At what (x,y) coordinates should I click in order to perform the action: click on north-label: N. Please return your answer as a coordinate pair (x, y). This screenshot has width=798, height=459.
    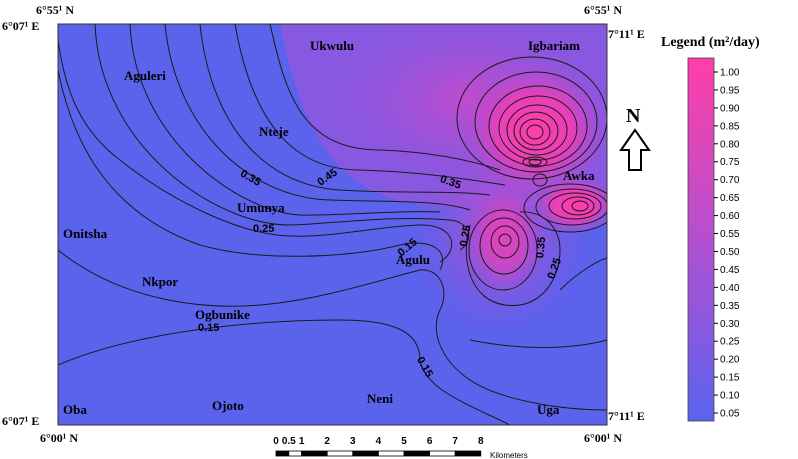
    Looking at the image, I should click on (633, 116).